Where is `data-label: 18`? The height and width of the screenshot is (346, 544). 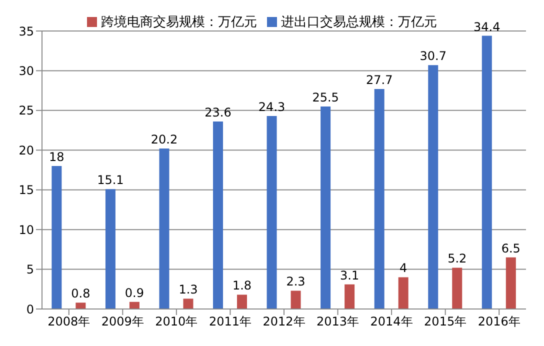
data-label: 18 is located at coordinates (56, 157).